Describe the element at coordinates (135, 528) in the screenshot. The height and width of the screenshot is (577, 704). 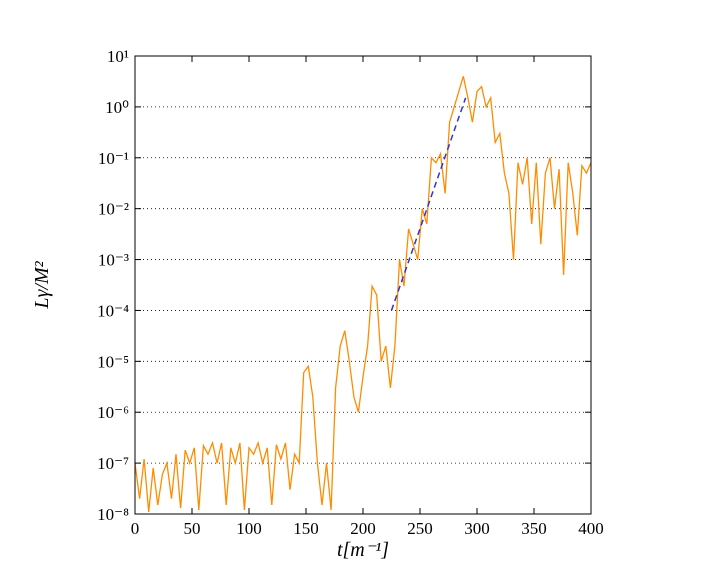
I see `x-tick-label: 0` at that location.